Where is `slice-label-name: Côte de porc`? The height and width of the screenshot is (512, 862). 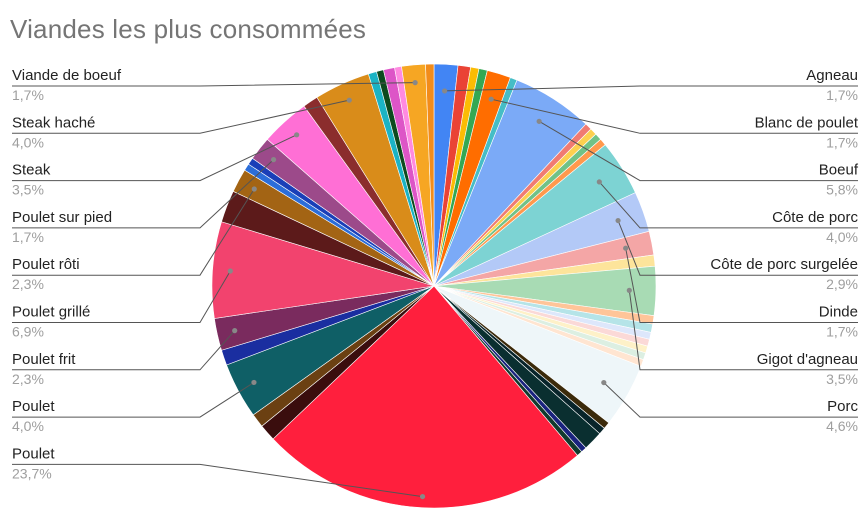 slice-label-name: Côte de porc is located at coordinates (815, 217).